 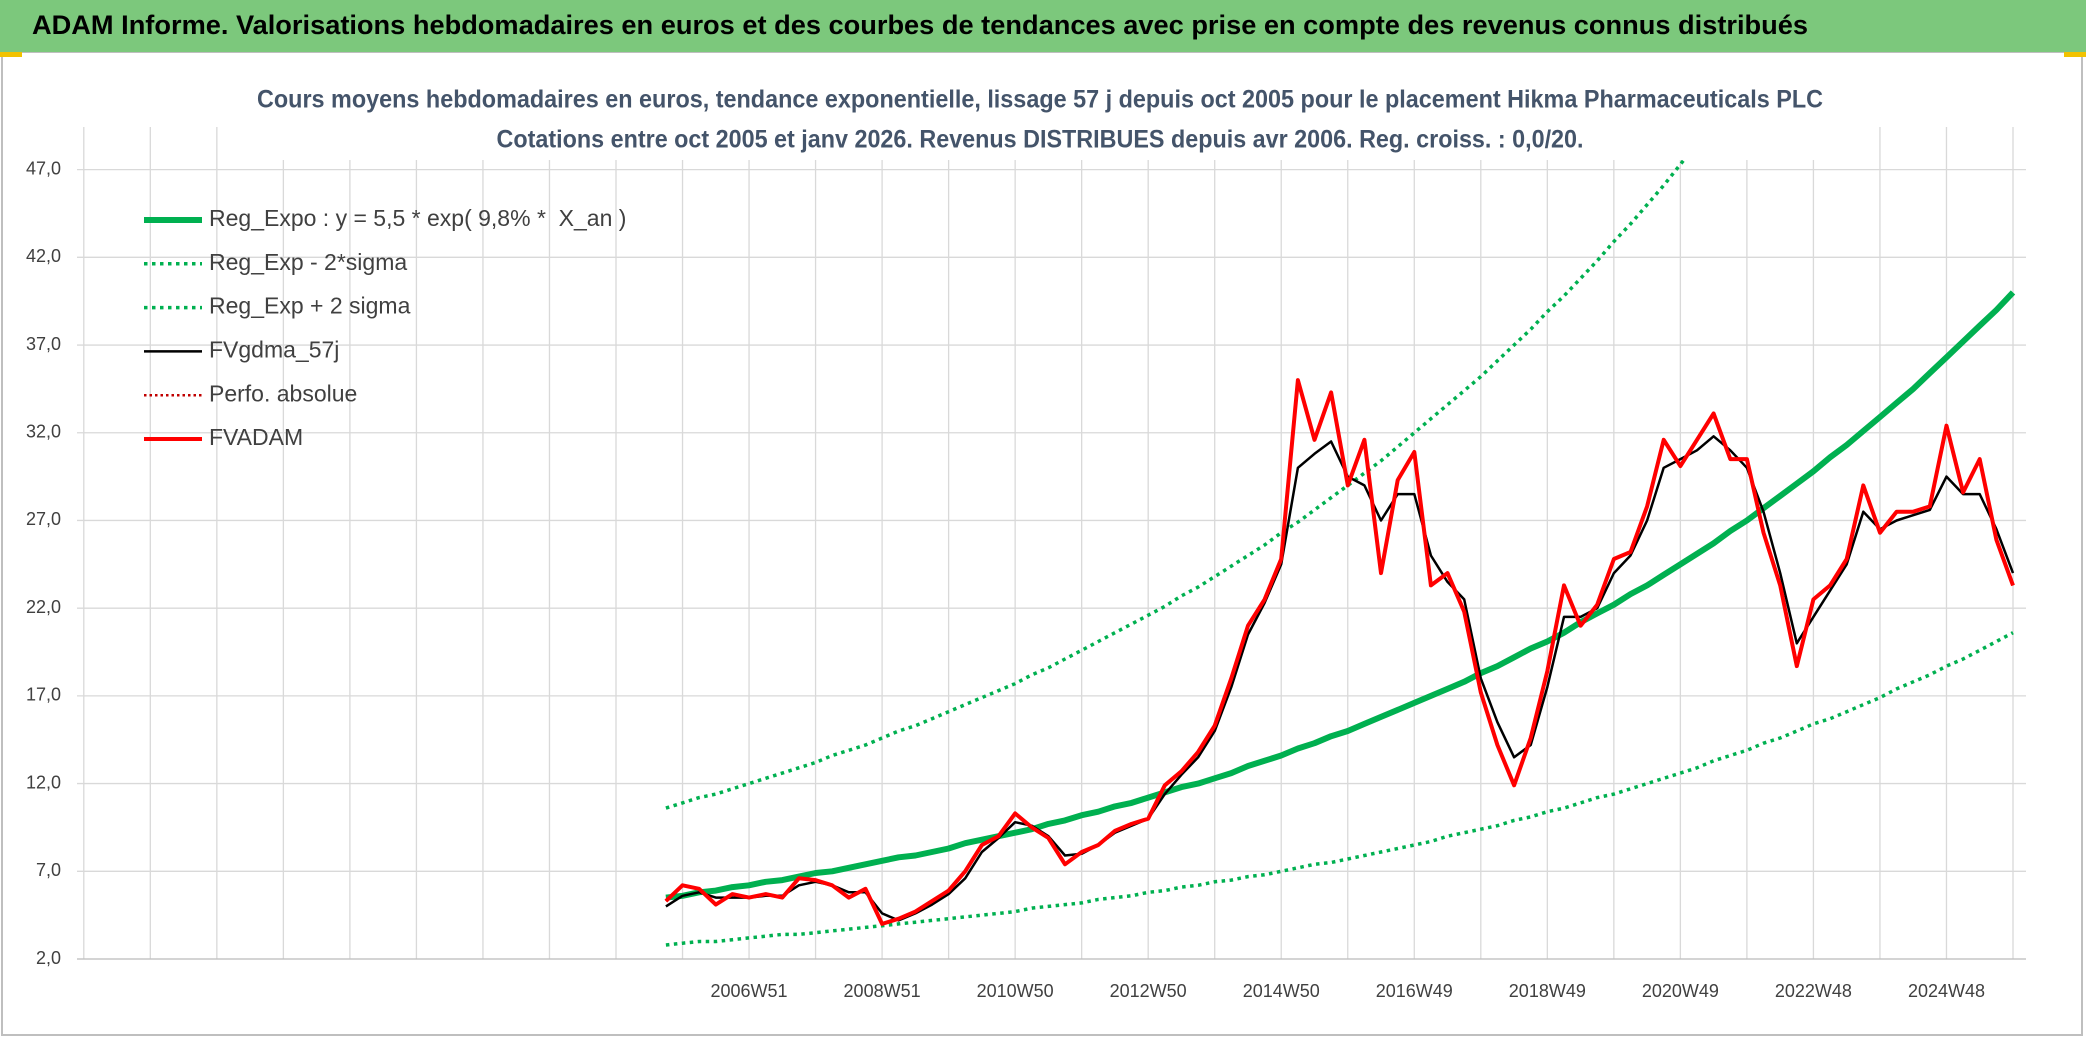 I want to click on legend-label: Perfo. absolue, so click(x=283, y=393).